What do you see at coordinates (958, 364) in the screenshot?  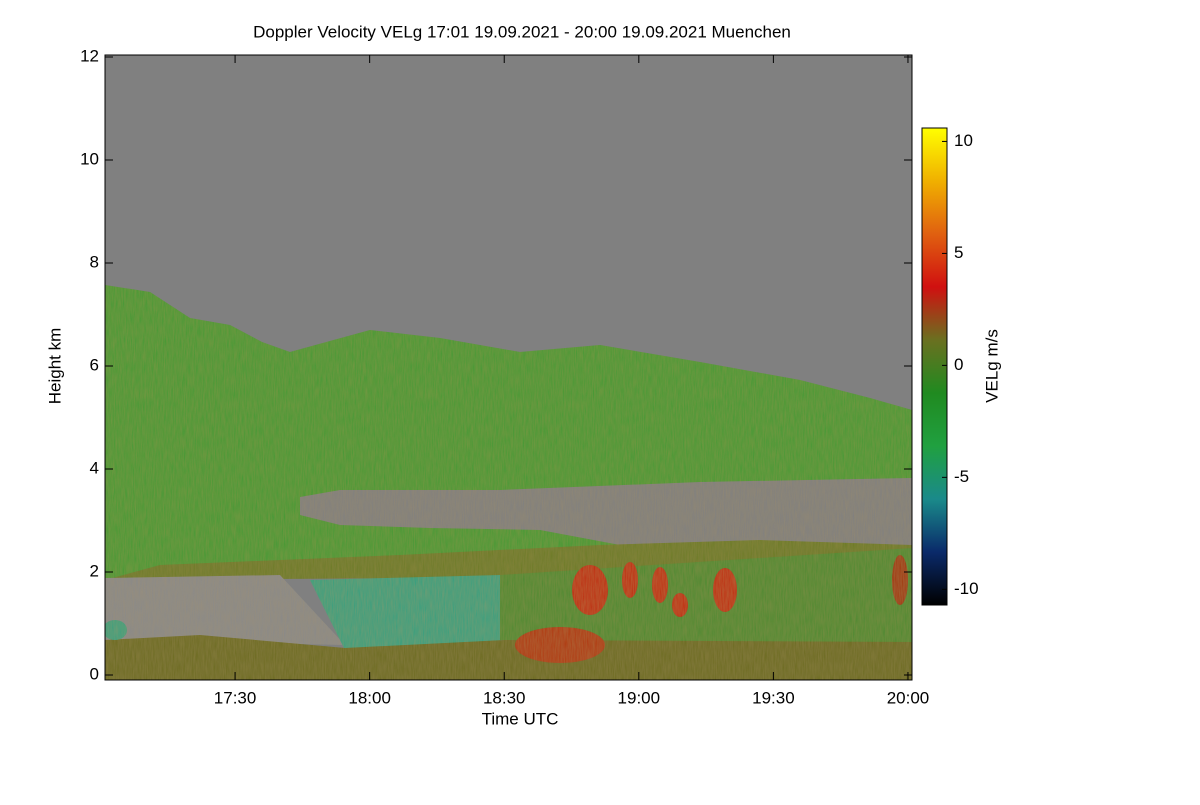 I see `colorbar-tick-label: 0` at bounding box center [958, 364].